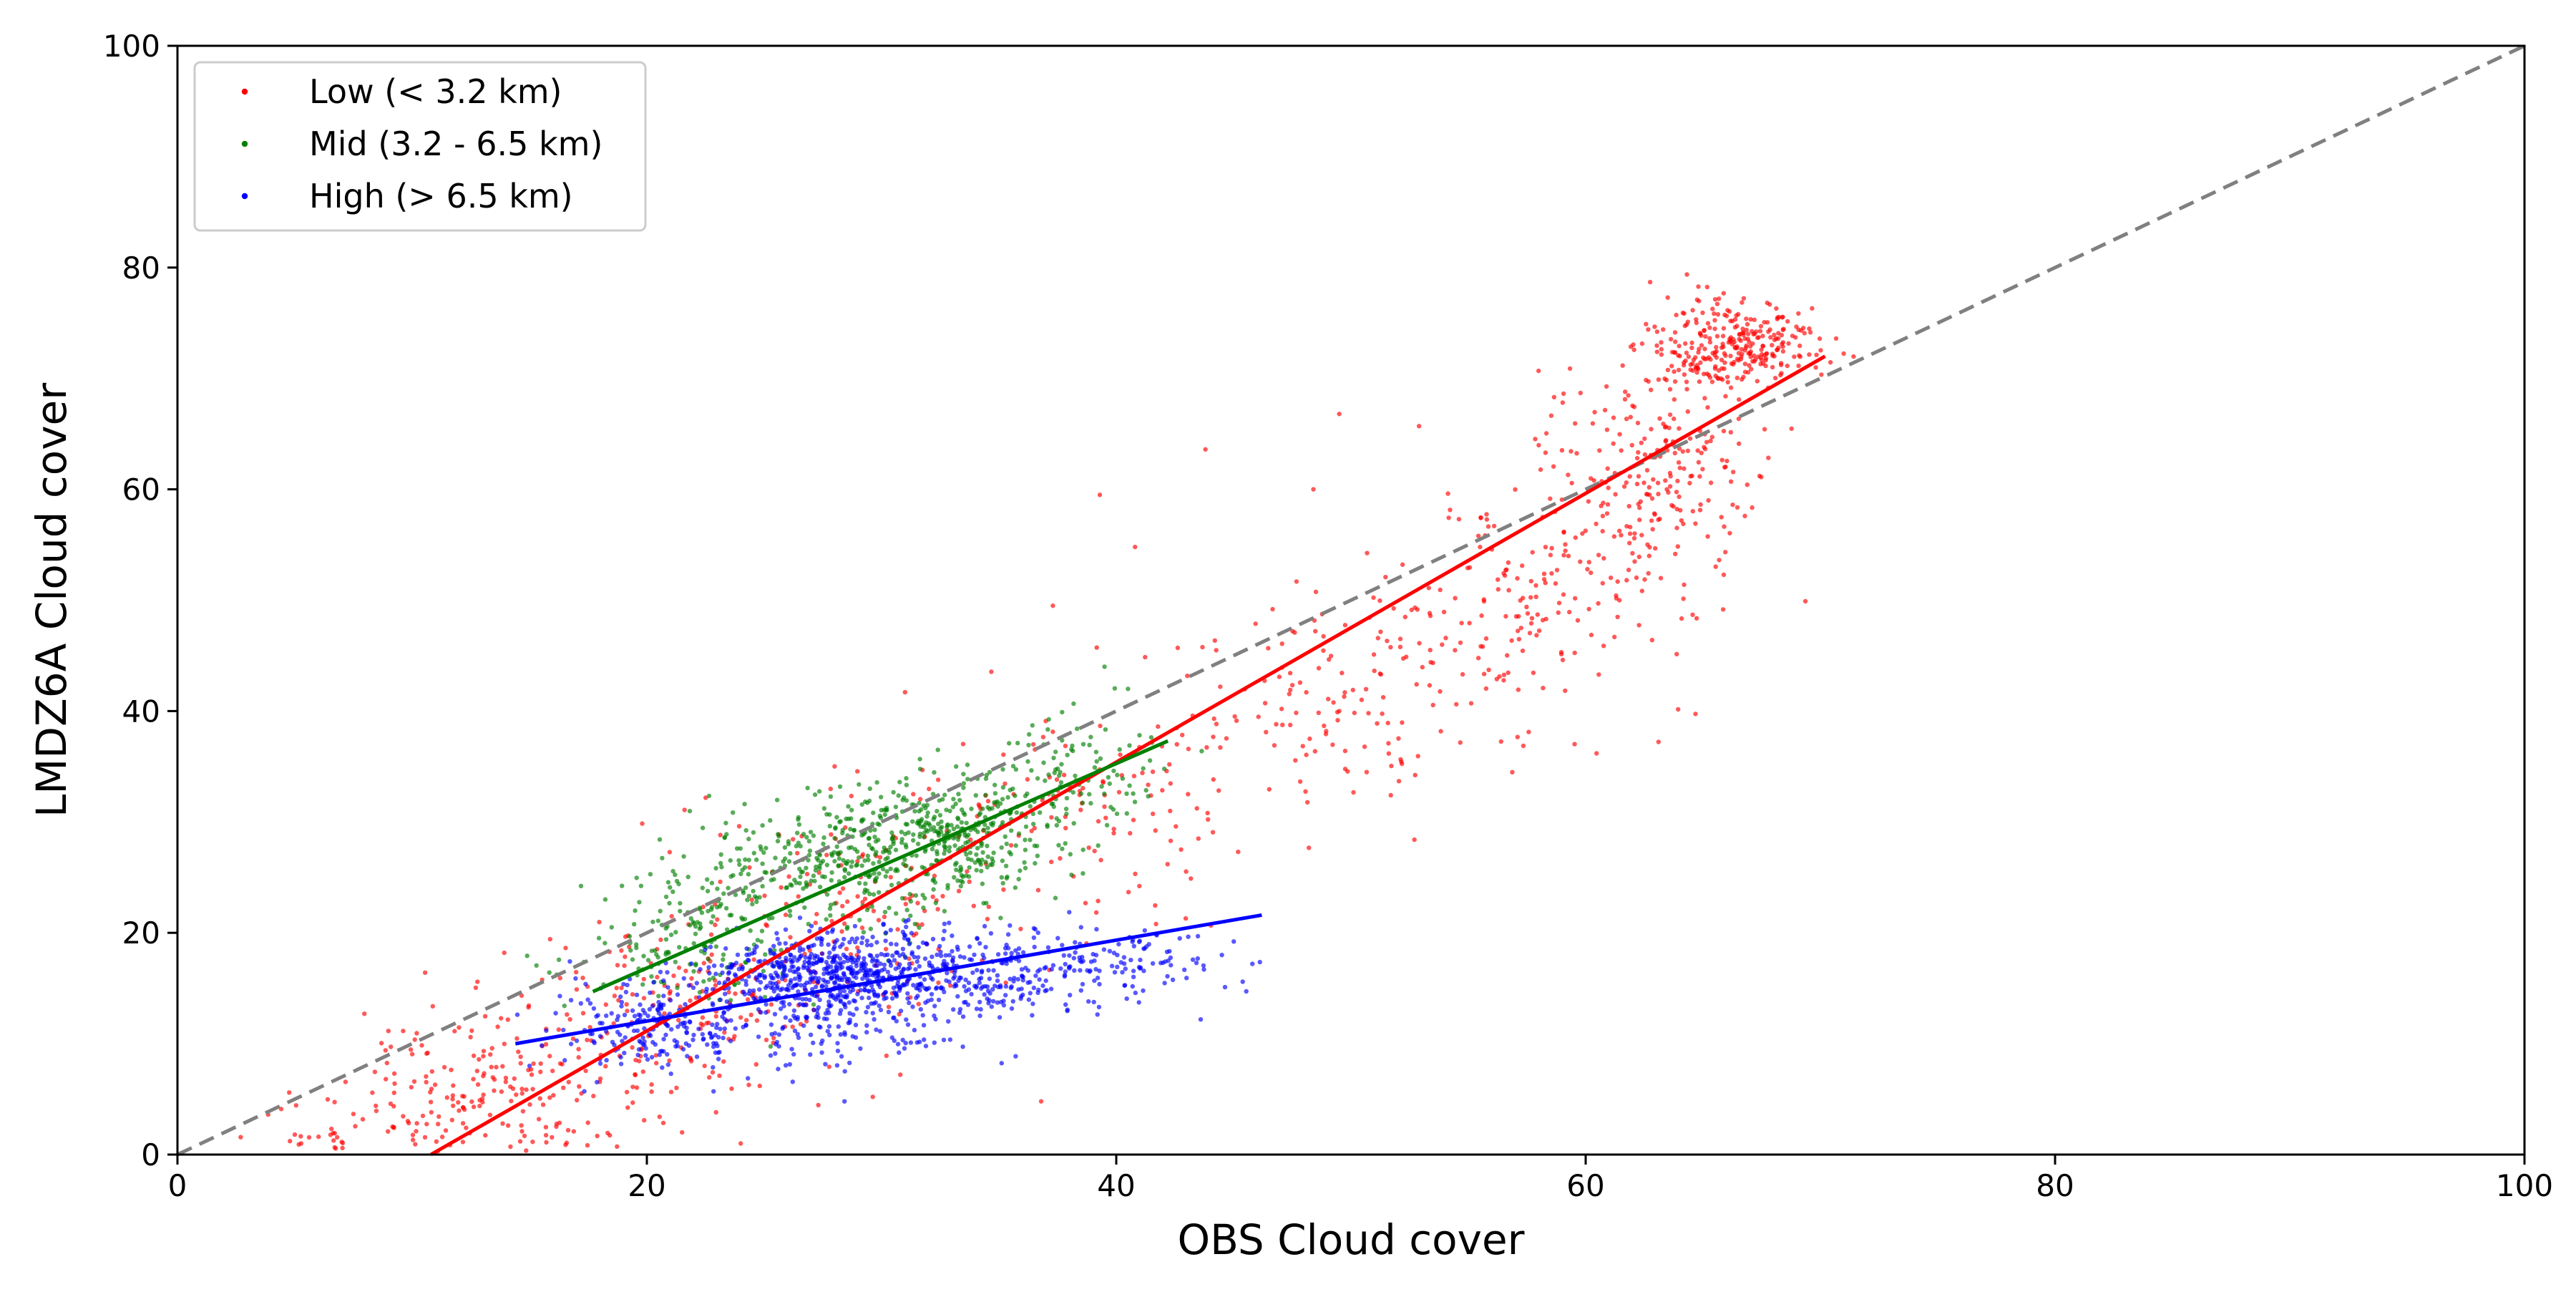 Image resolution: width=2576 pixels, height=1292 pixels. Describe the element at coordinates (177, 1185) in the screenshot. I see `x-tick-label: 0` at that location.